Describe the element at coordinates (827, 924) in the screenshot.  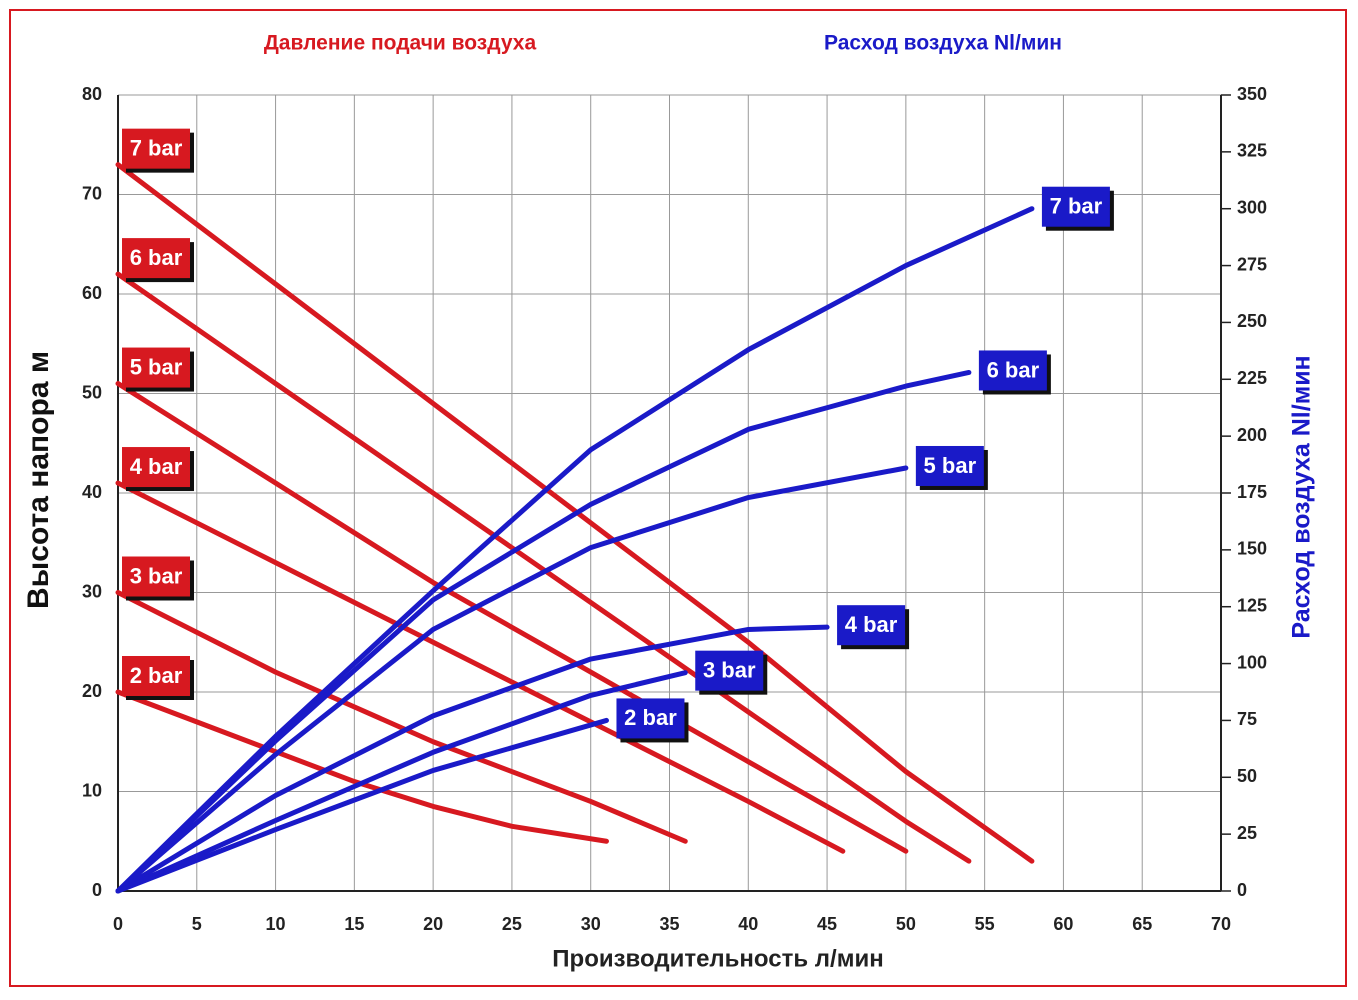
I see `x-tick-label: 45` at that location.